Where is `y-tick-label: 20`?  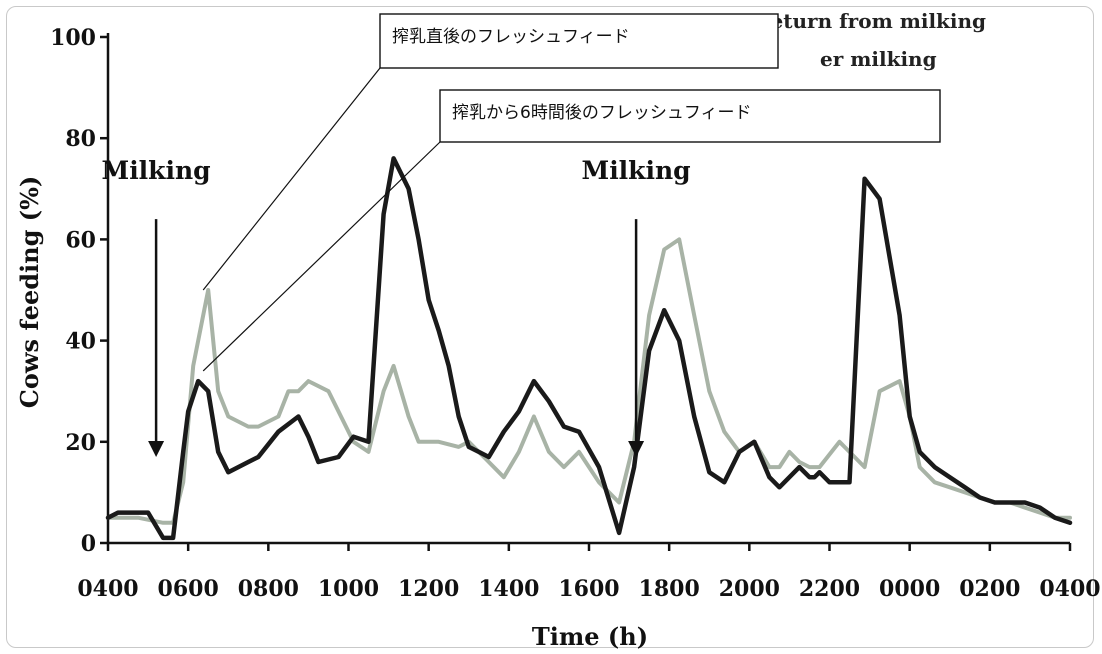 y-tick-label: 20 is located at coordinates (80, 443).